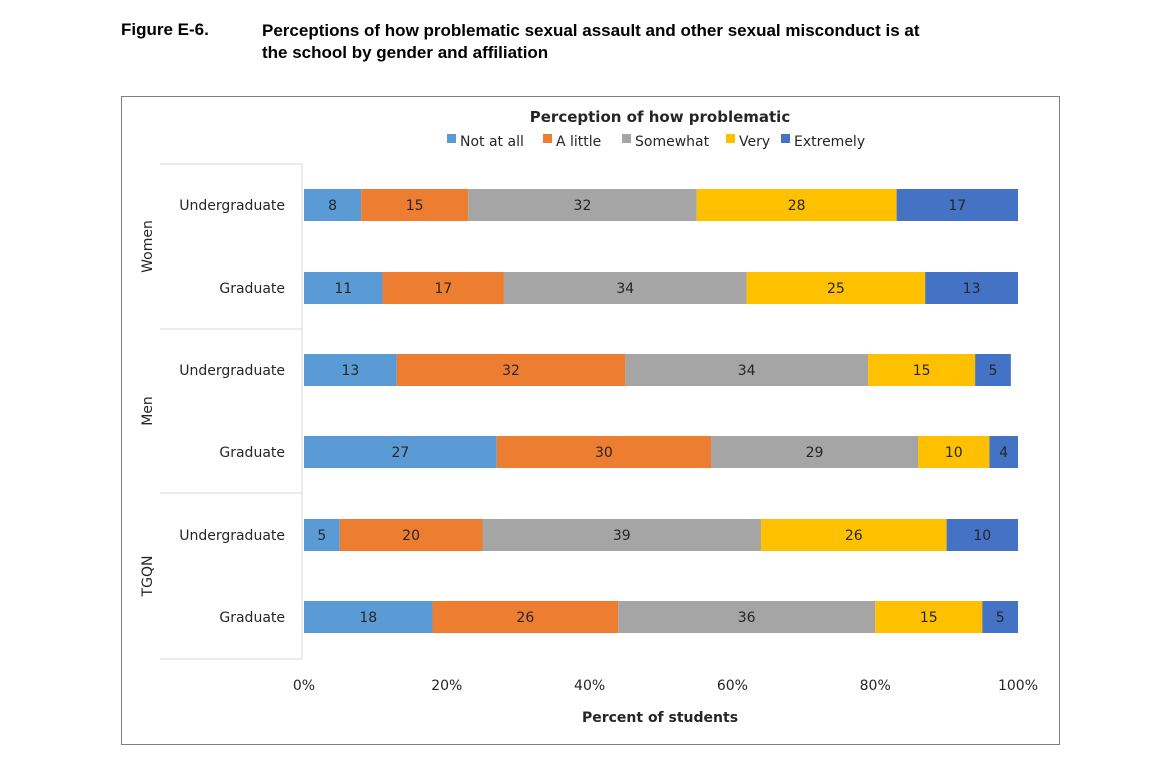  Describe the element at coordinates (732, 686) in the screenshot. I see `x-tick-label: 60%` at that location.